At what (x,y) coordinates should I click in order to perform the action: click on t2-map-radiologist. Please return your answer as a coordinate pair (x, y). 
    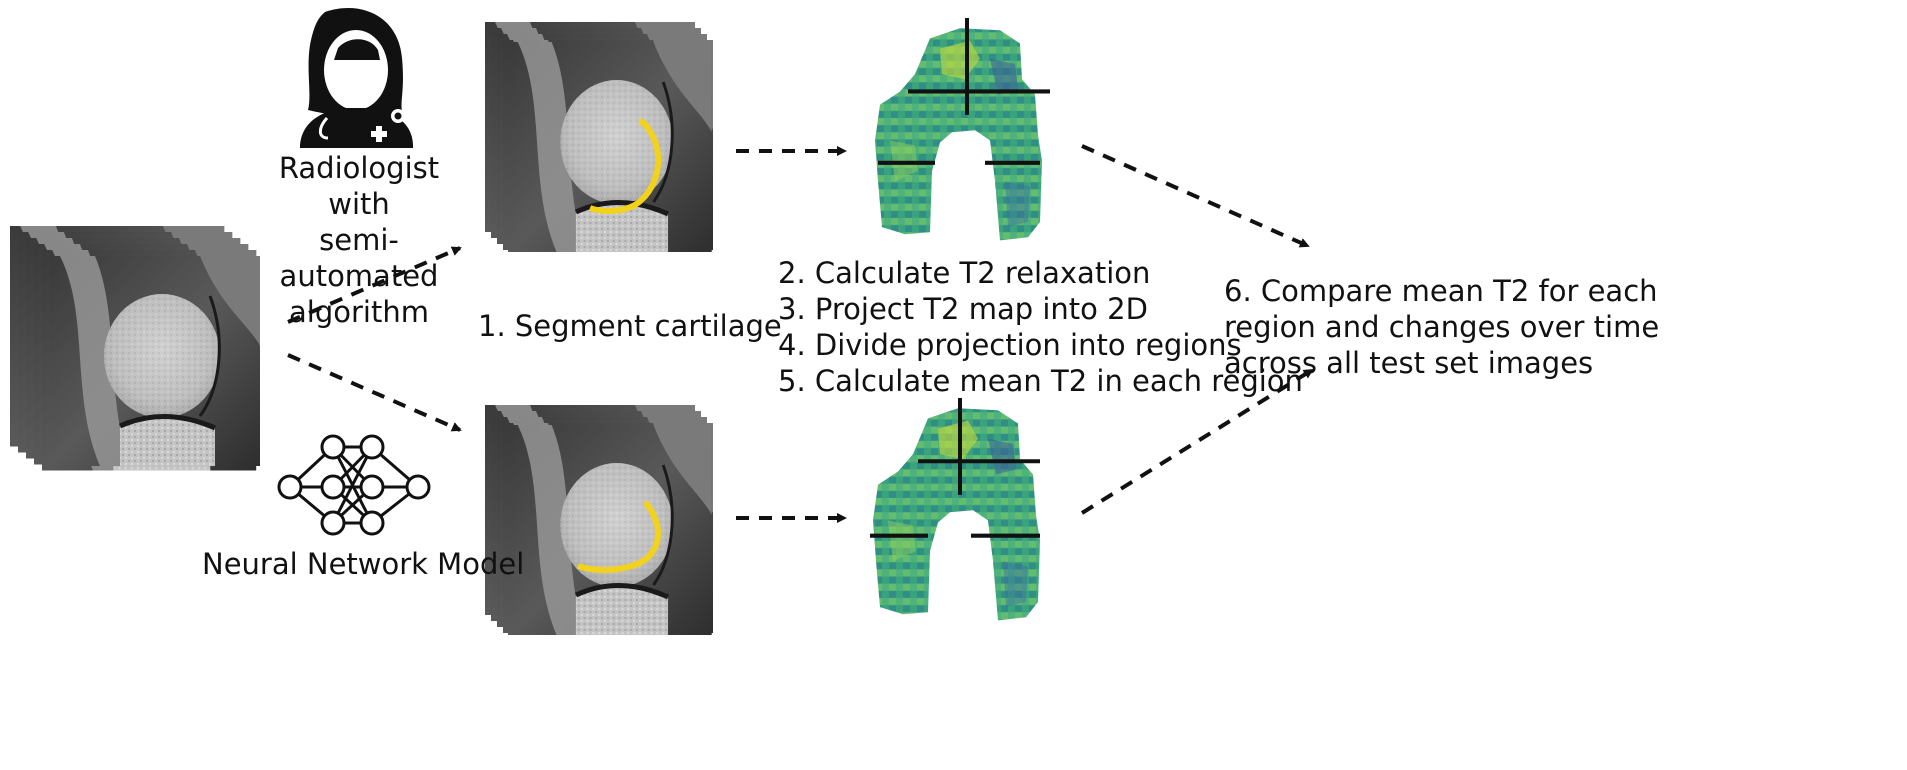
    Looking at the image, I should click on (962, 129).